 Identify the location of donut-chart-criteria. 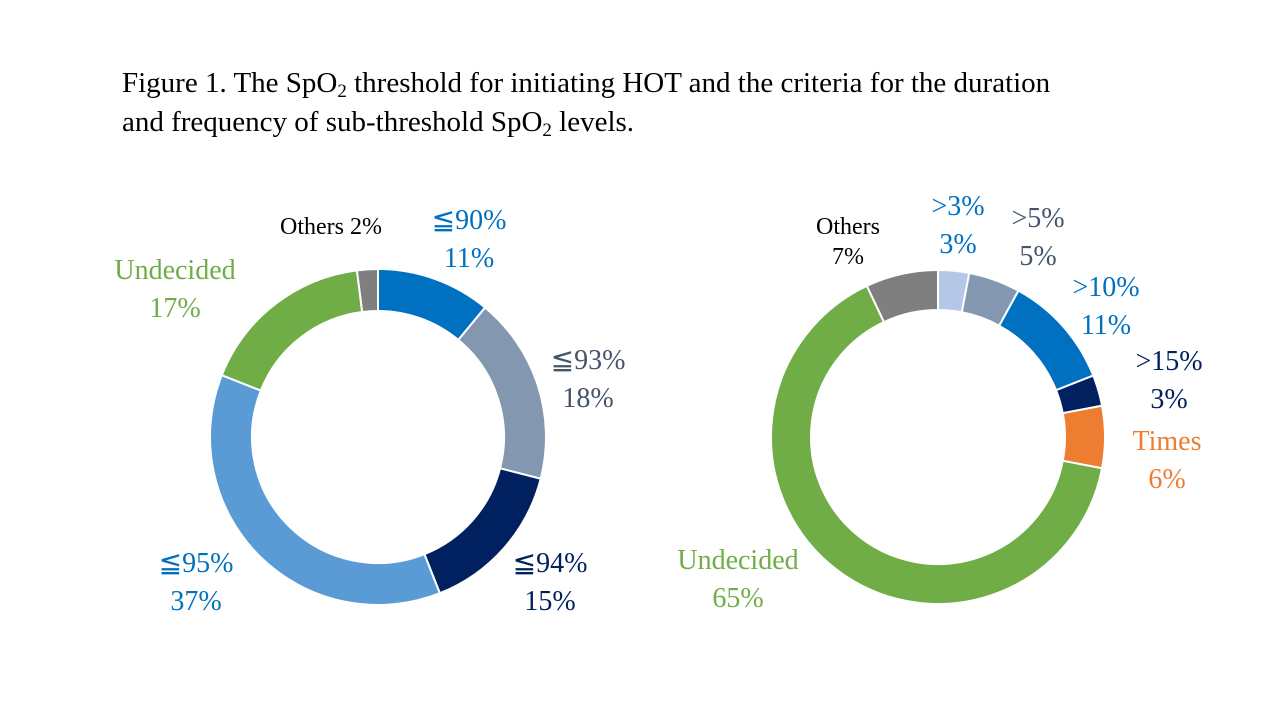
(938, 436).